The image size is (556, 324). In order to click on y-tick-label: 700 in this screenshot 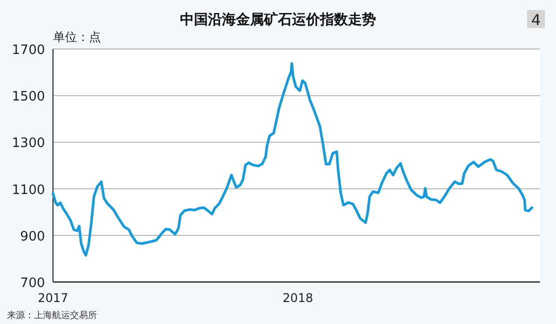, I will do `click(32, 283)`.